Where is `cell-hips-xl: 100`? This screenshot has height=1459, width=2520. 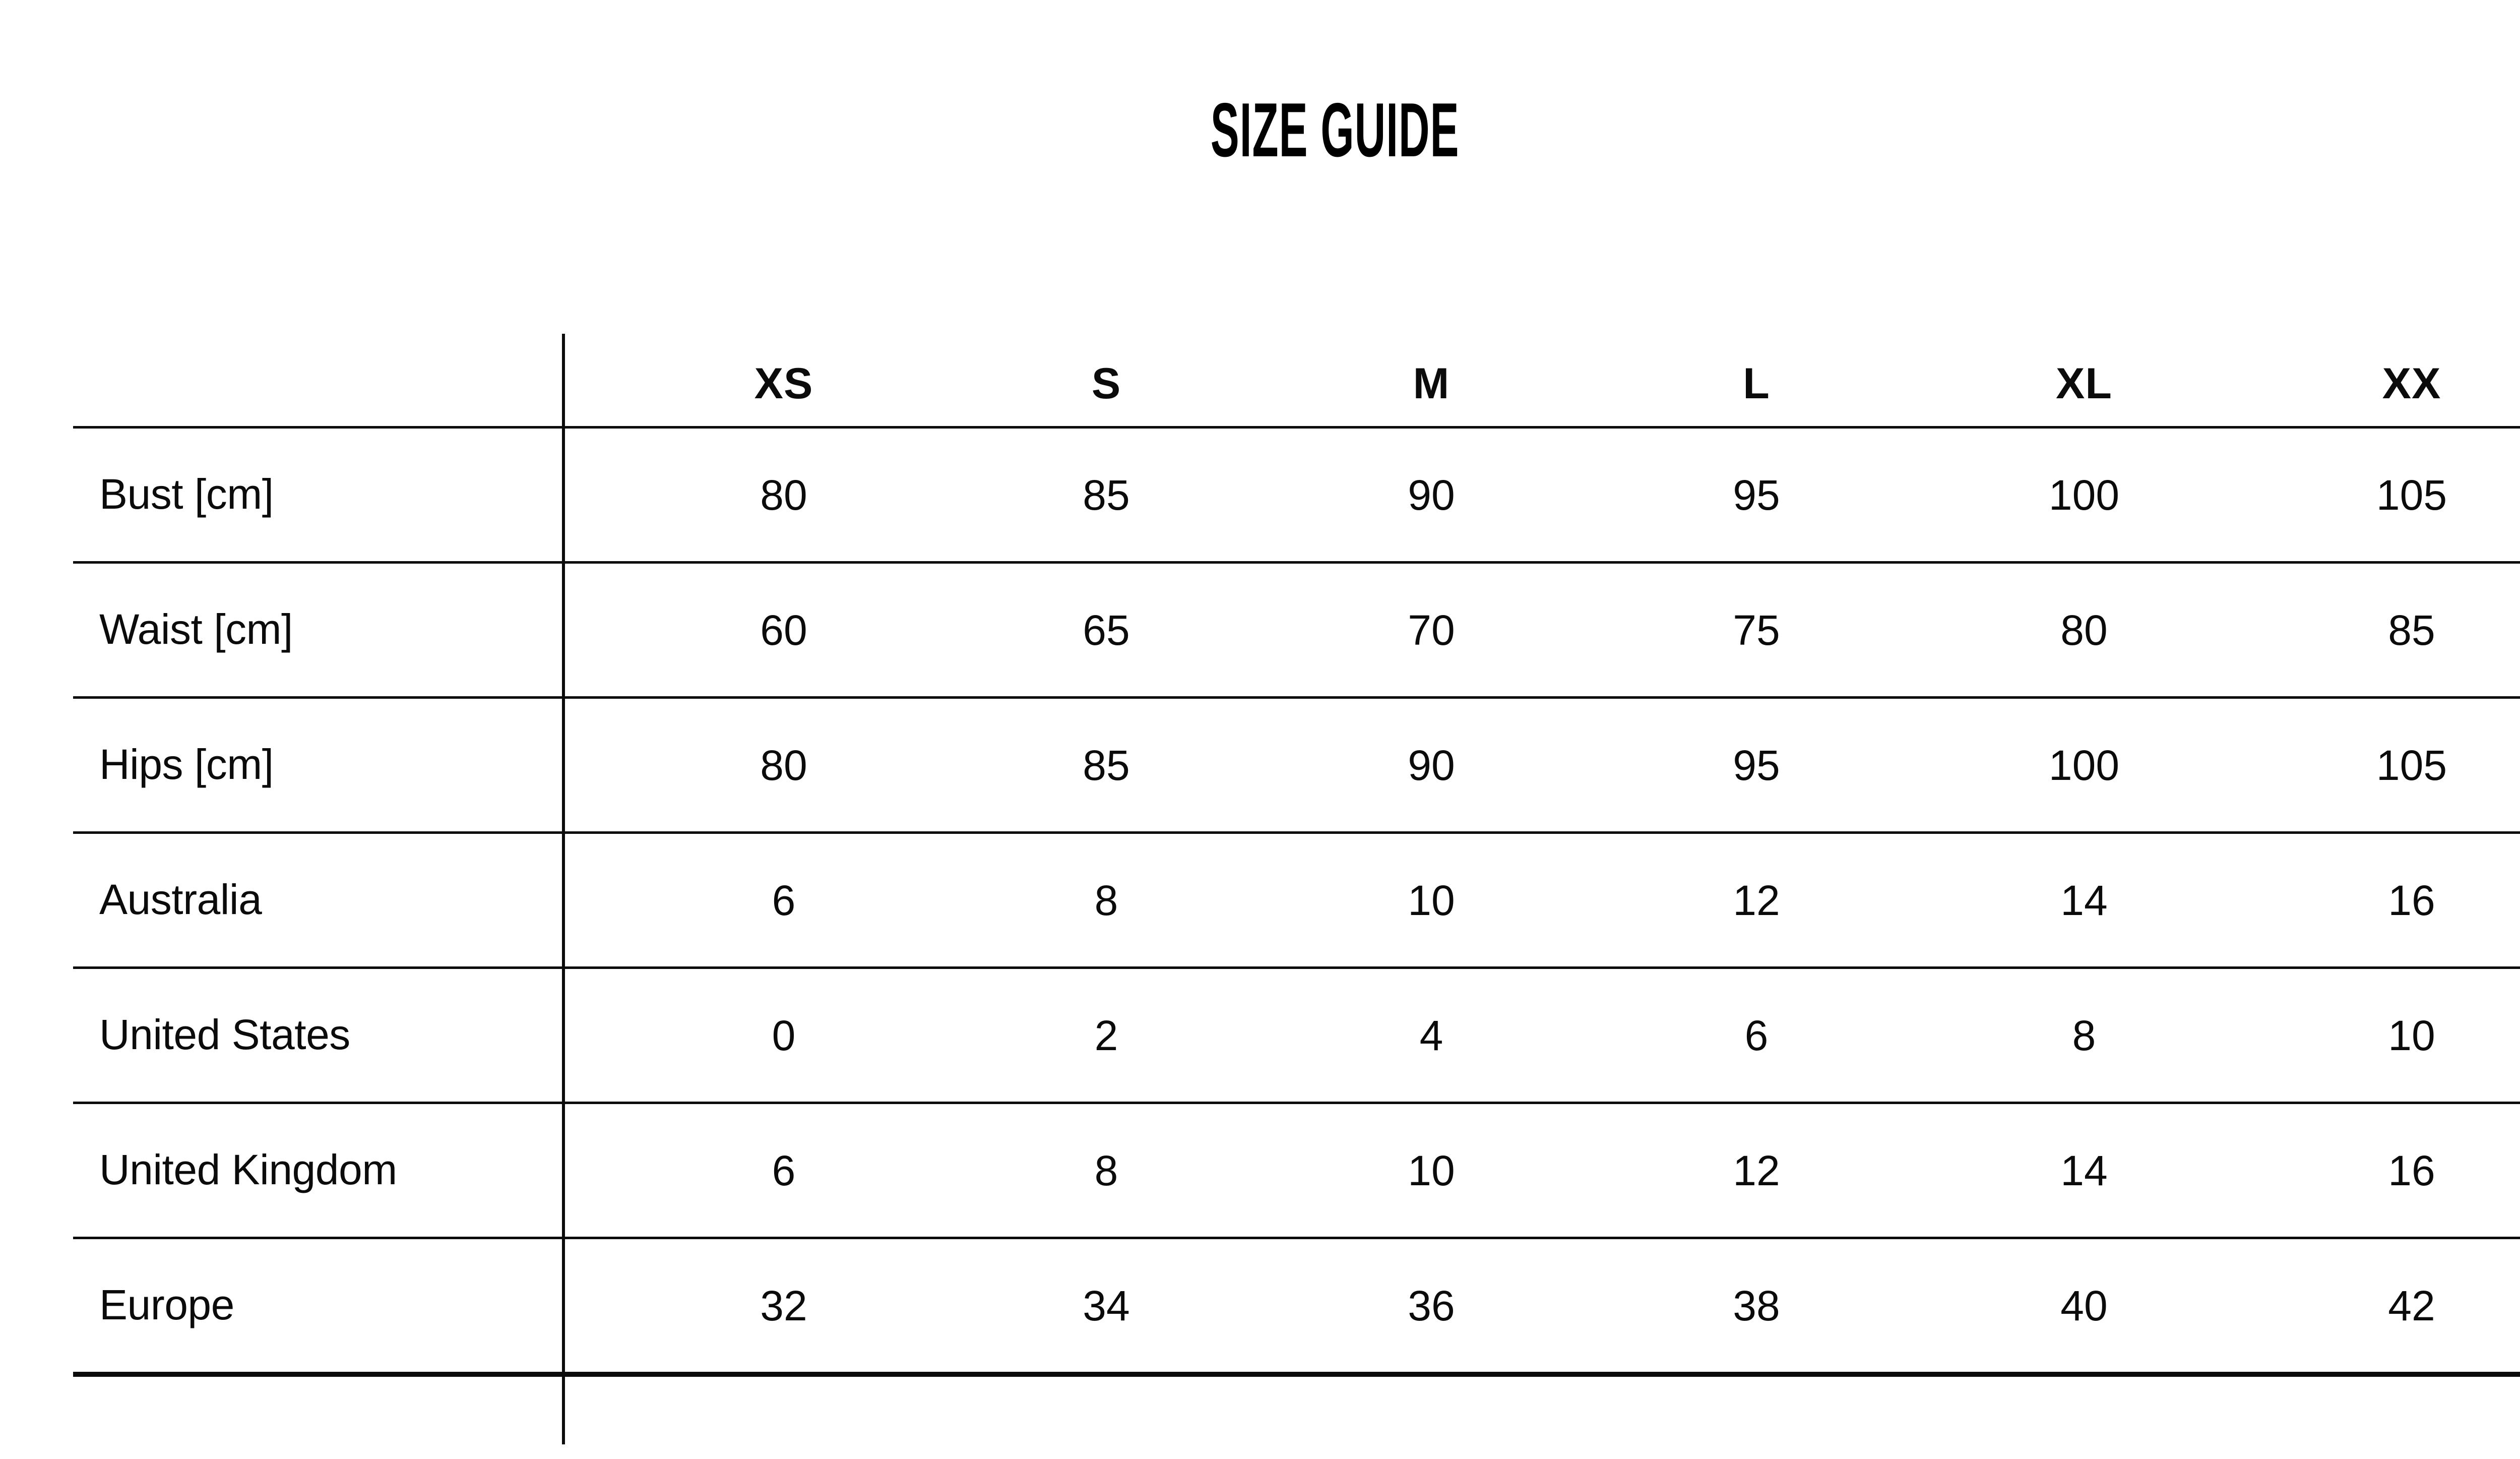
cell-hips-xl: 100 is located at coordinates (2084, 765).